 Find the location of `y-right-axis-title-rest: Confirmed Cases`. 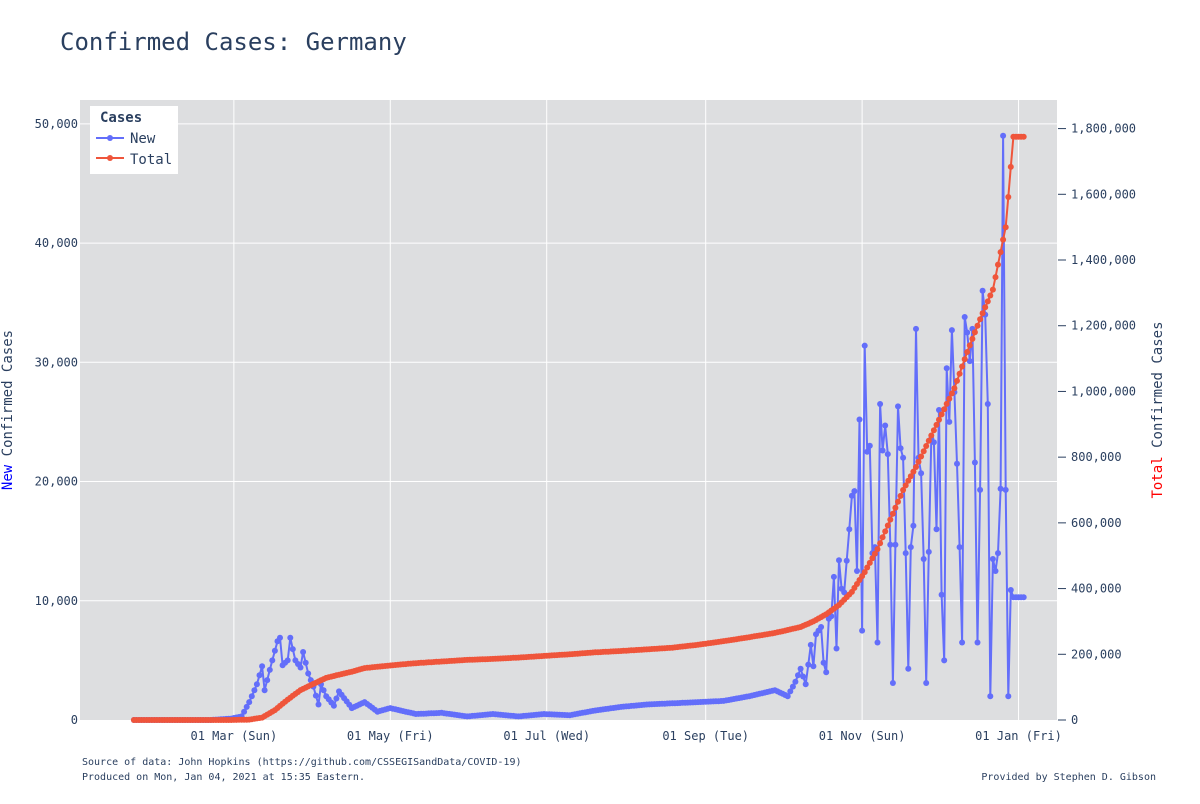

y-right-axis-title-rest: Confirmed Cases is located at coordinates (1158, 388).